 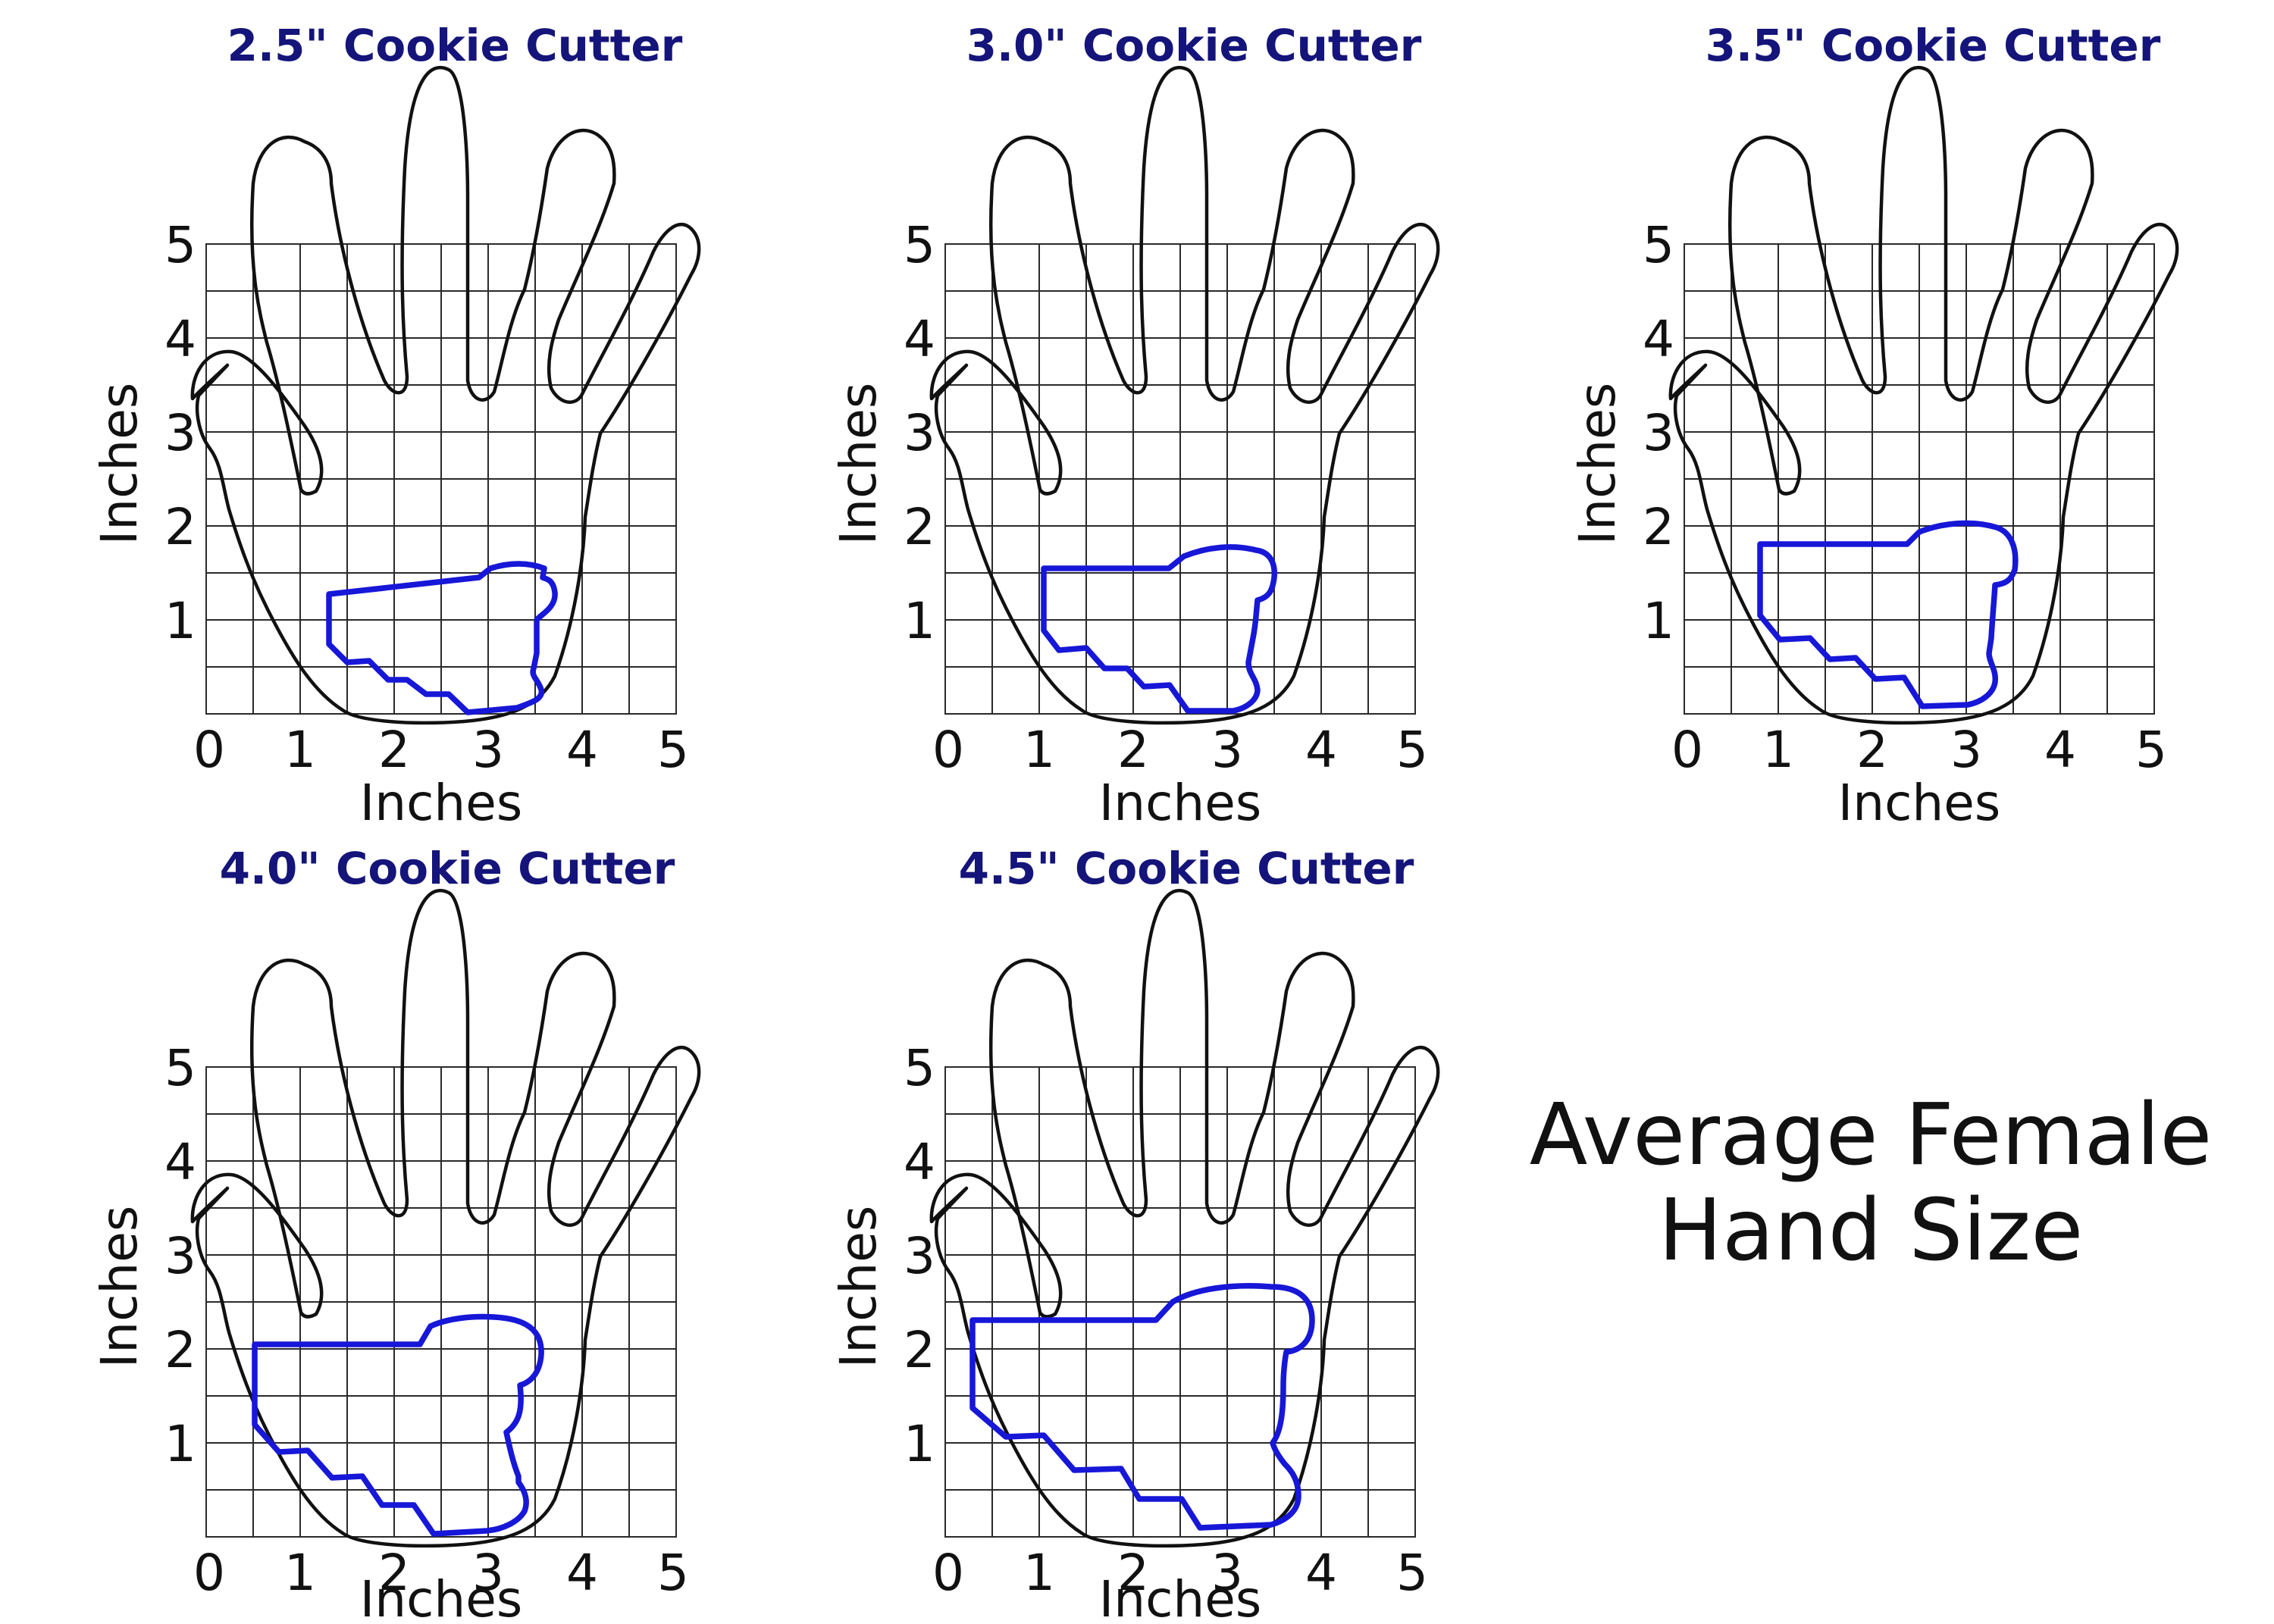 I want to click on panel-title: 2.5" Cookie Cutter, so click(x=455, y=45).